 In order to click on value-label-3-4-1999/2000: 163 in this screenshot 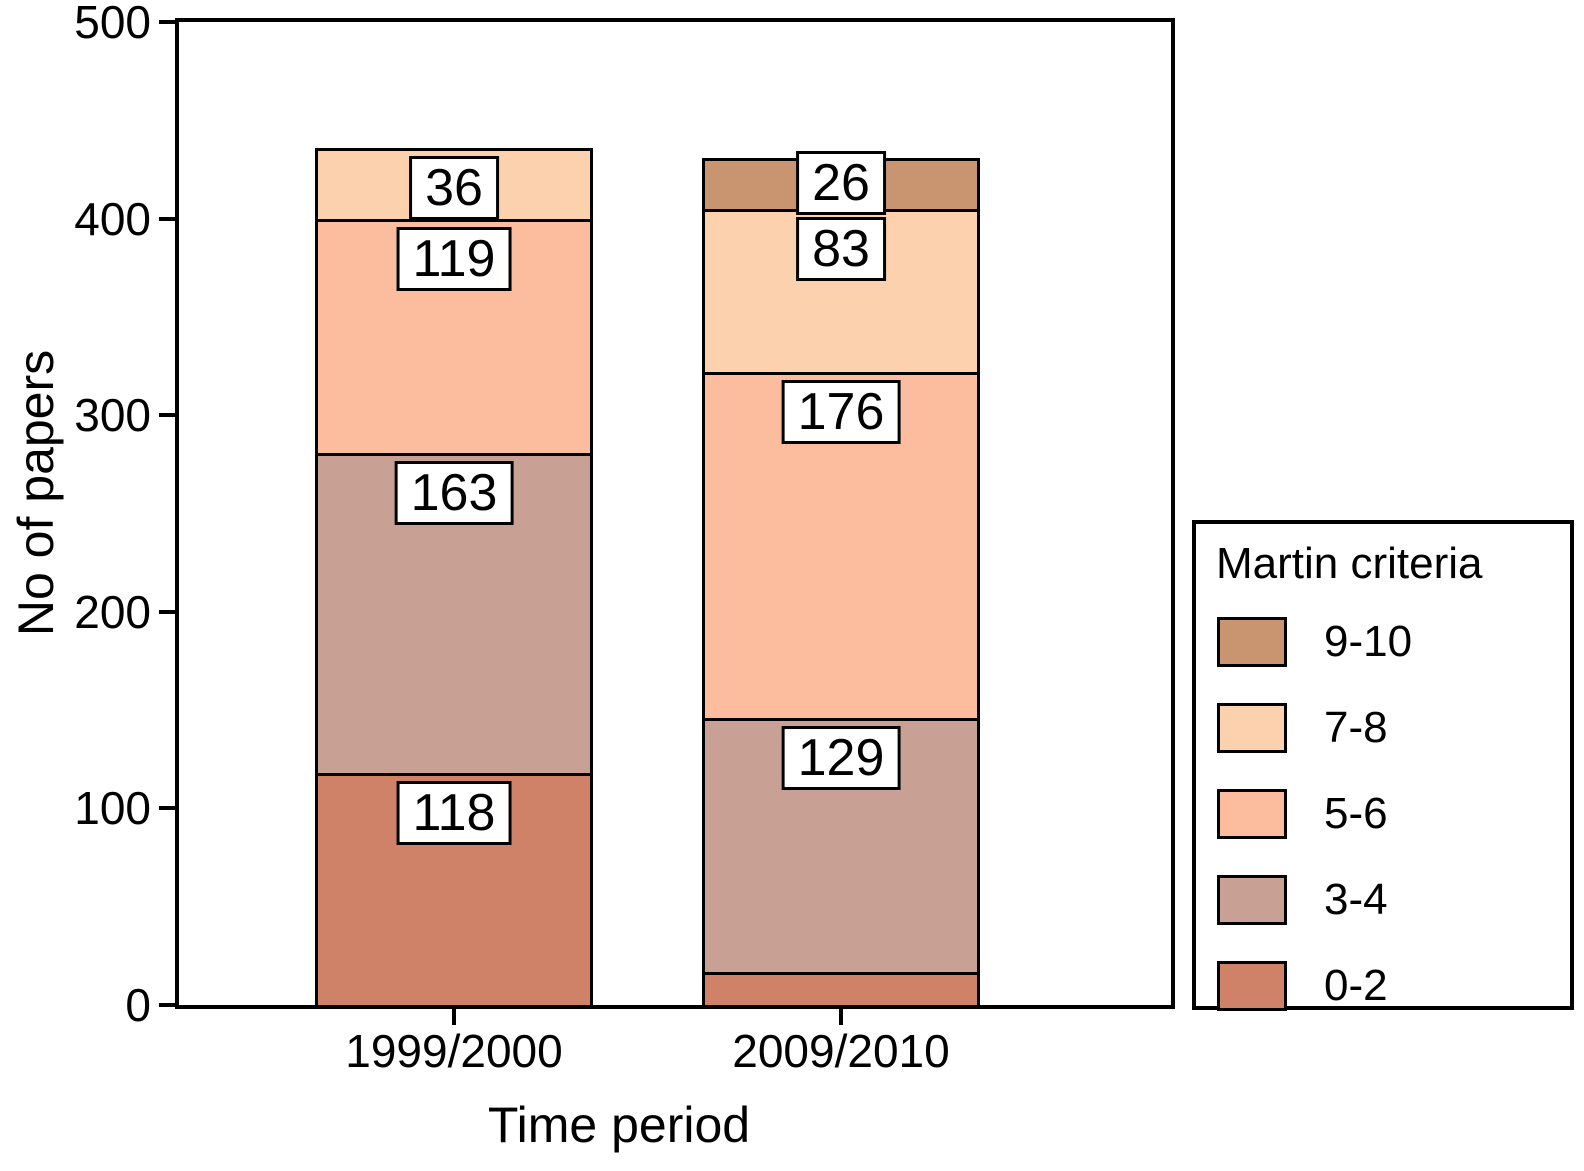, I will do `click(454, 492)`.